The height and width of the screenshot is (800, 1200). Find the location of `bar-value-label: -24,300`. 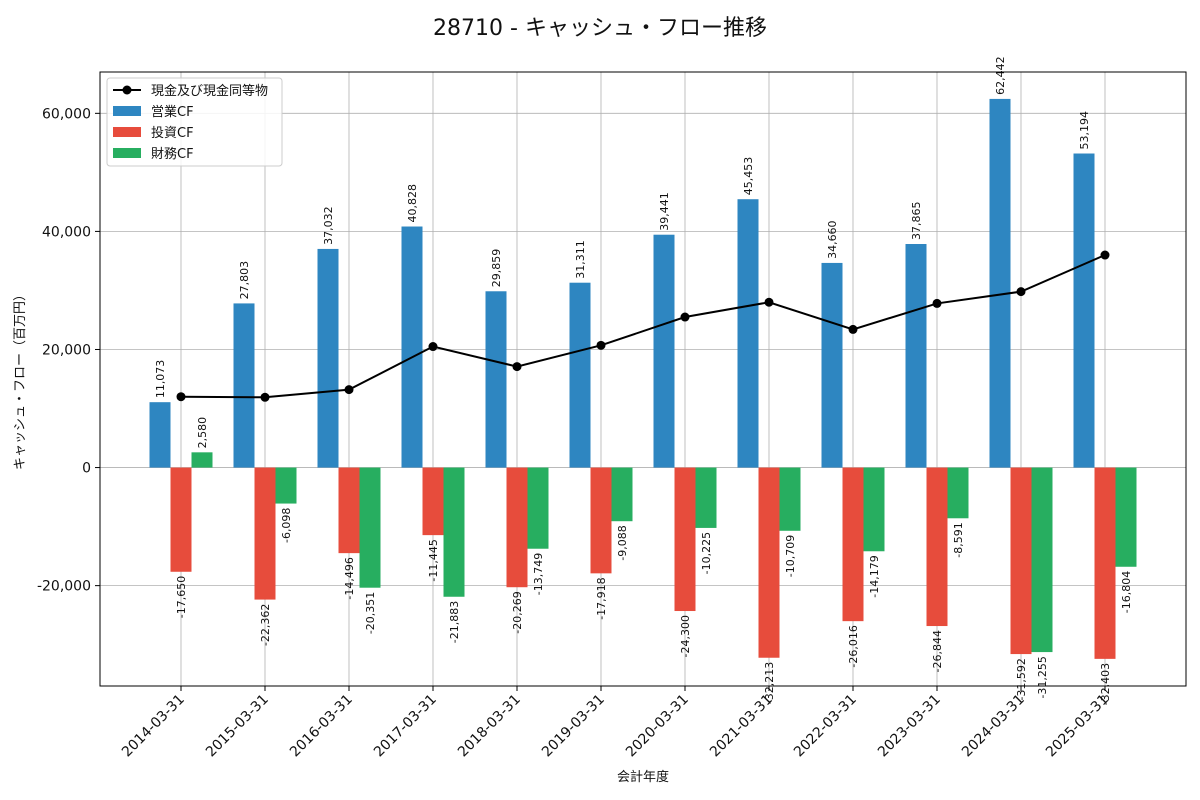

bar-value-label: -24,300 is located at coordinates (685, 636).